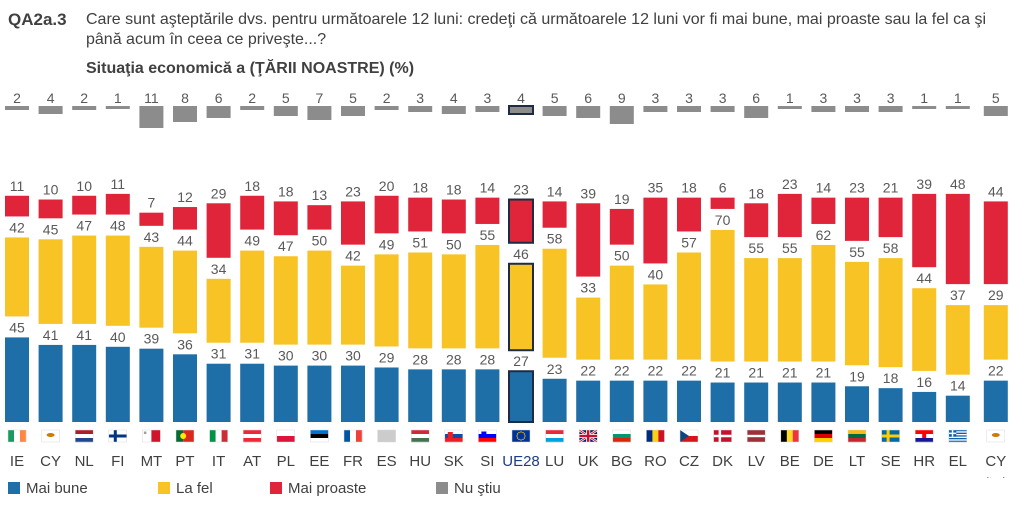 The height and width of the screenshot is (507, 1024). What do you see at coordinates (891, 248) in the screenshot?
I see `value-label-same-26: 58` at bounding box center [891, 248].